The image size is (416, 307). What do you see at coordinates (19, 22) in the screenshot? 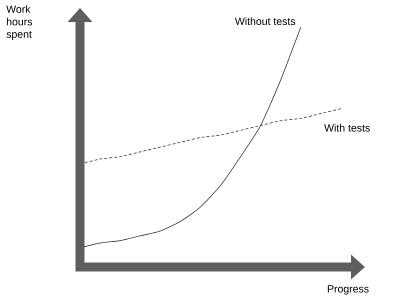
I see `y-axis-title: Work hours spent` at bounding box center [19, 22].